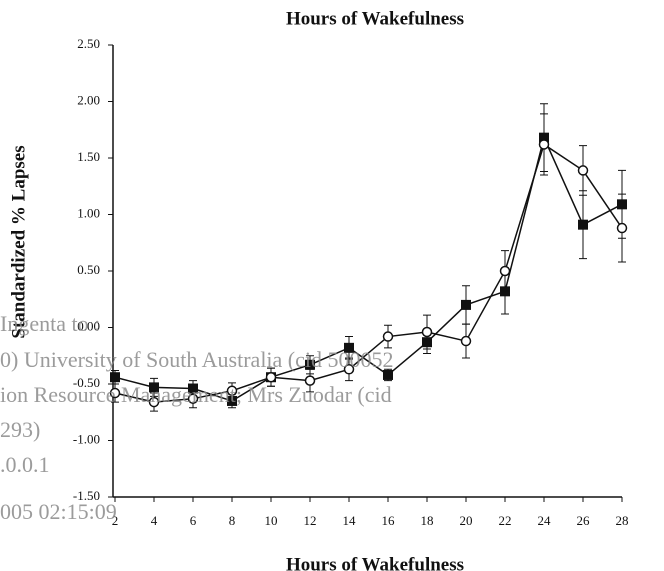 Image resolution: width=664 pixels, height=571 pixels. Describe the element at coordinates (193, 520) in the screenshot. I see `x-tick-label: 6` at that location.